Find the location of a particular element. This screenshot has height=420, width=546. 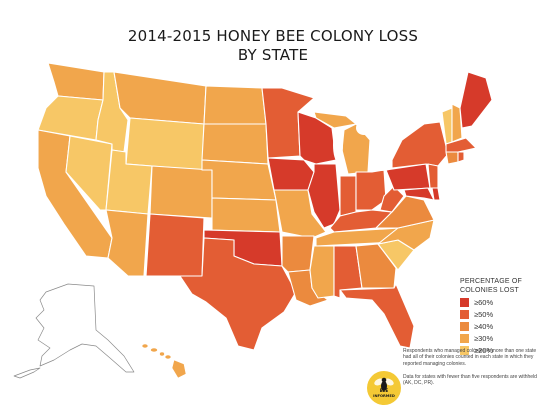

legend: ≥60% ≥50% ≥40% ≥30% ≥20% is located at coordinates (476, 327).